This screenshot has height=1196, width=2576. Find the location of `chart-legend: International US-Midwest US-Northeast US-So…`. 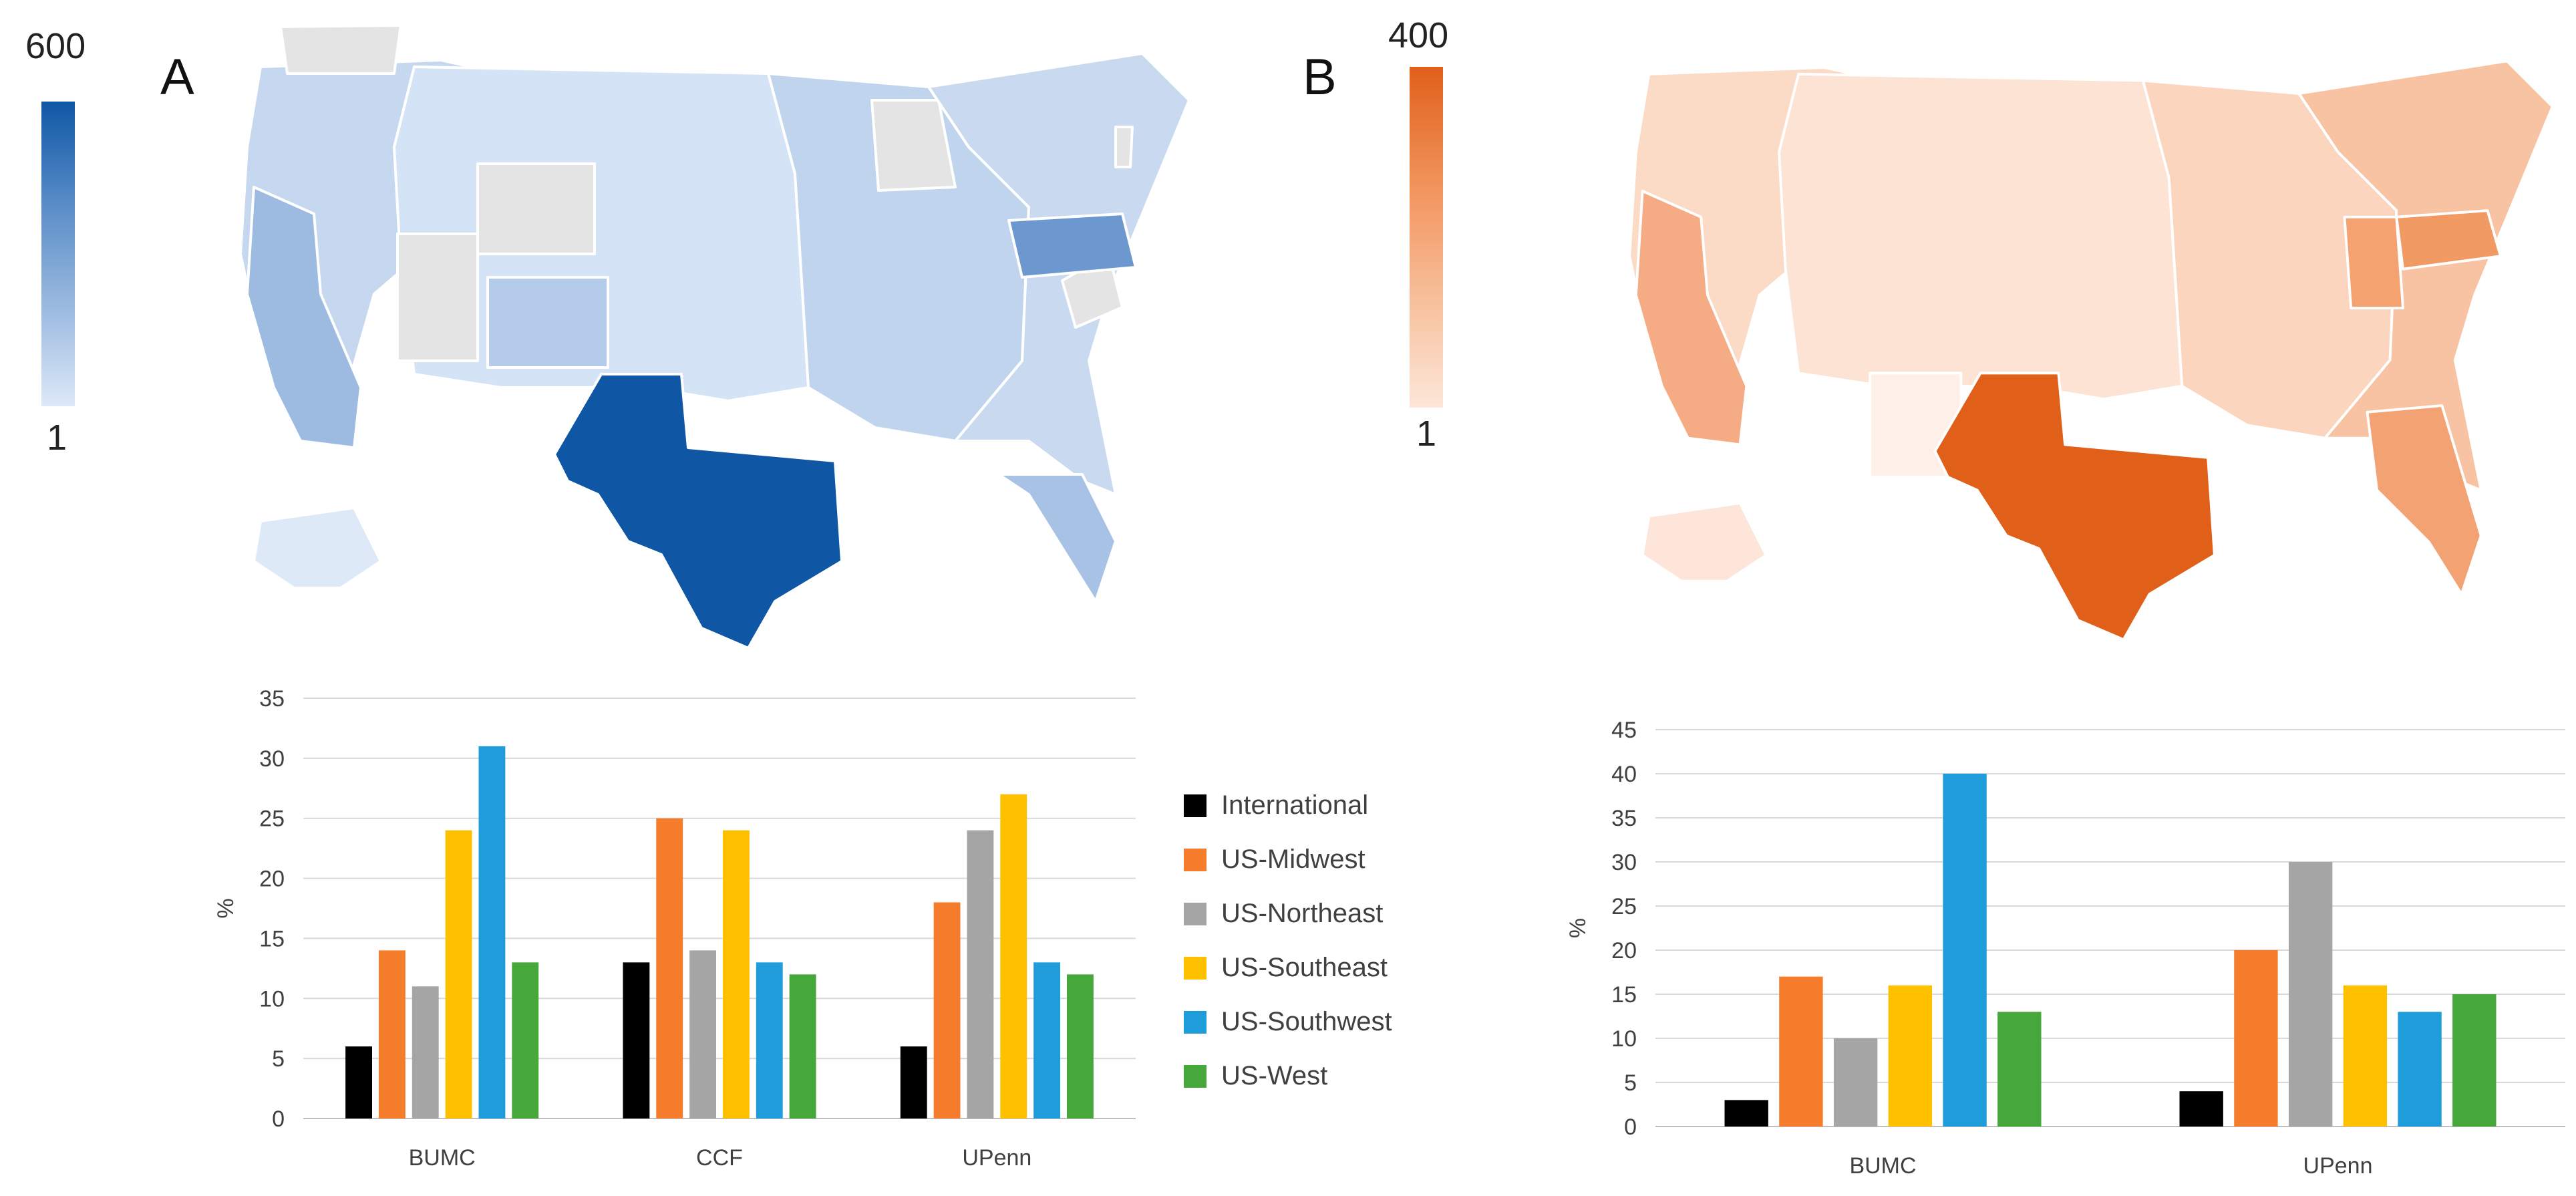

chart-legend: International US-Midwest US-Northeast US-So… is located at coordinates (1288, 940).